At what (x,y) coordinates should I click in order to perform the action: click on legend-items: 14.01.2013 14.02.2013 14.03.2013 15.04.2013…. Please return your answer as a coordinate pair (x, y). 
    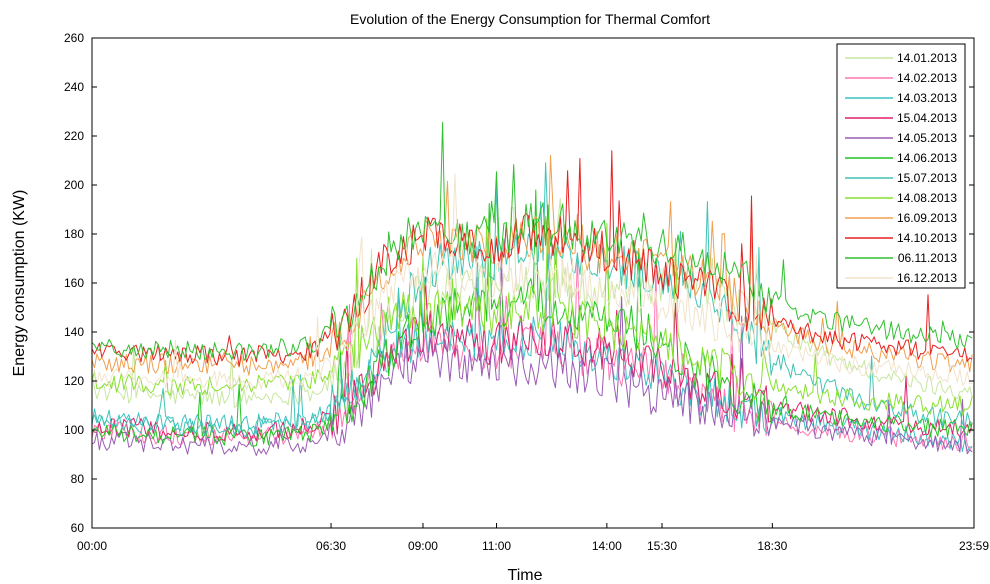
    Looking at the image, I should click on (901, 168).